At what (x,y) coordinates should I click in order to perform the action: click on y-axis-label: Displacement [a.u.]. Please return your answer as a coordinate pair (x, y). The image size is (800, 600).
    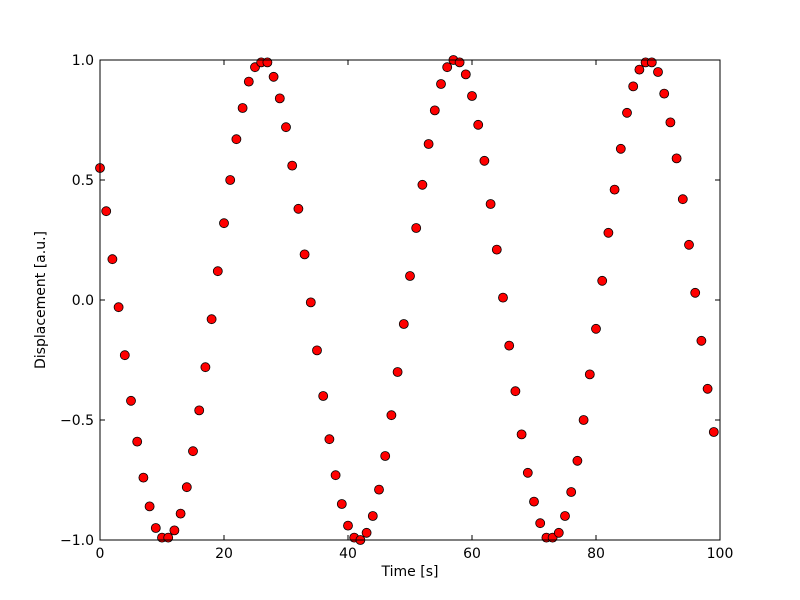
    Looking at the image, I should click on (41, 300).